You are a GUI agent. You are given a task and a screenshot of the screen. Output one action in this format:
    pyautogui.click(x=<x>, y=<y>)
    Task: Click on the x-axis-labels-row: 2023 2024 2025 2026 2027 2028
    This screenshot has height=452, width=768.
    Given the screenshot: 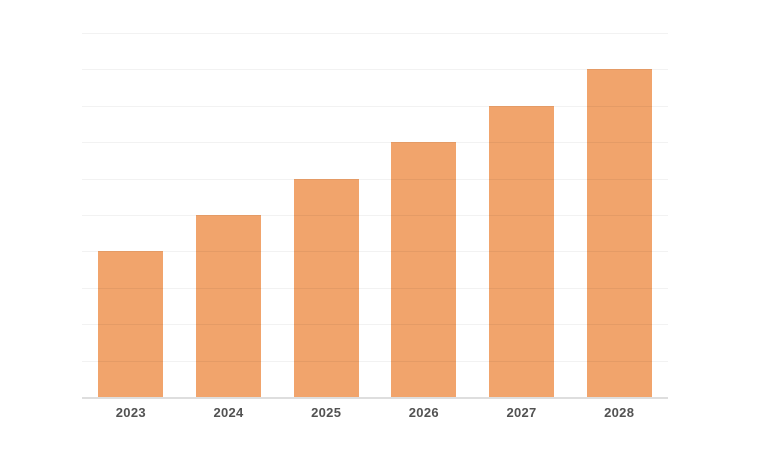 What is the action you would take?
    pyautogui.click(x=375, y=412)
    